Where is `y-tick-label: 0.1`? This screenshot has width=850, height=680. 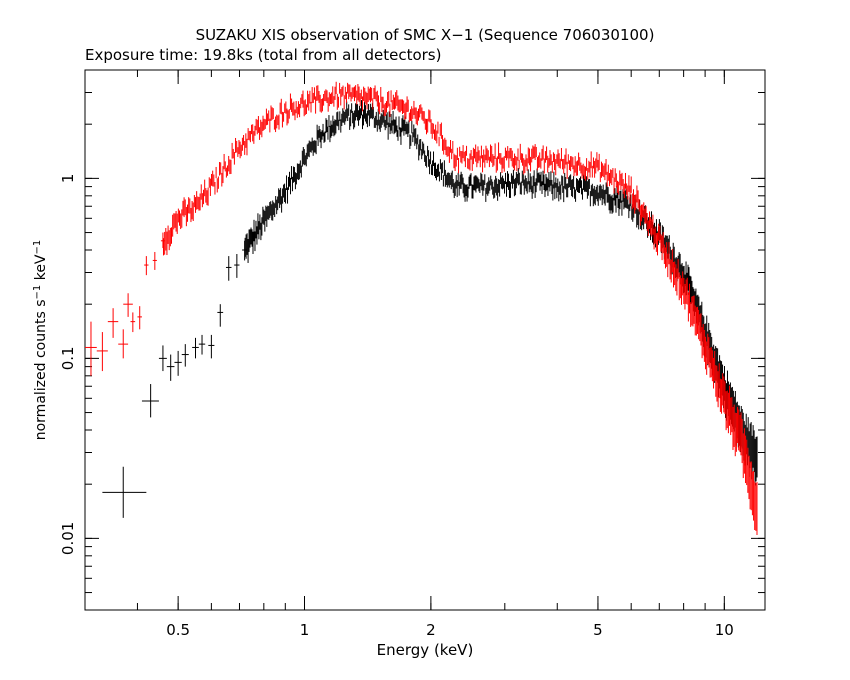 y-tick-label: 0.1 is located at coordinates (68, 358).